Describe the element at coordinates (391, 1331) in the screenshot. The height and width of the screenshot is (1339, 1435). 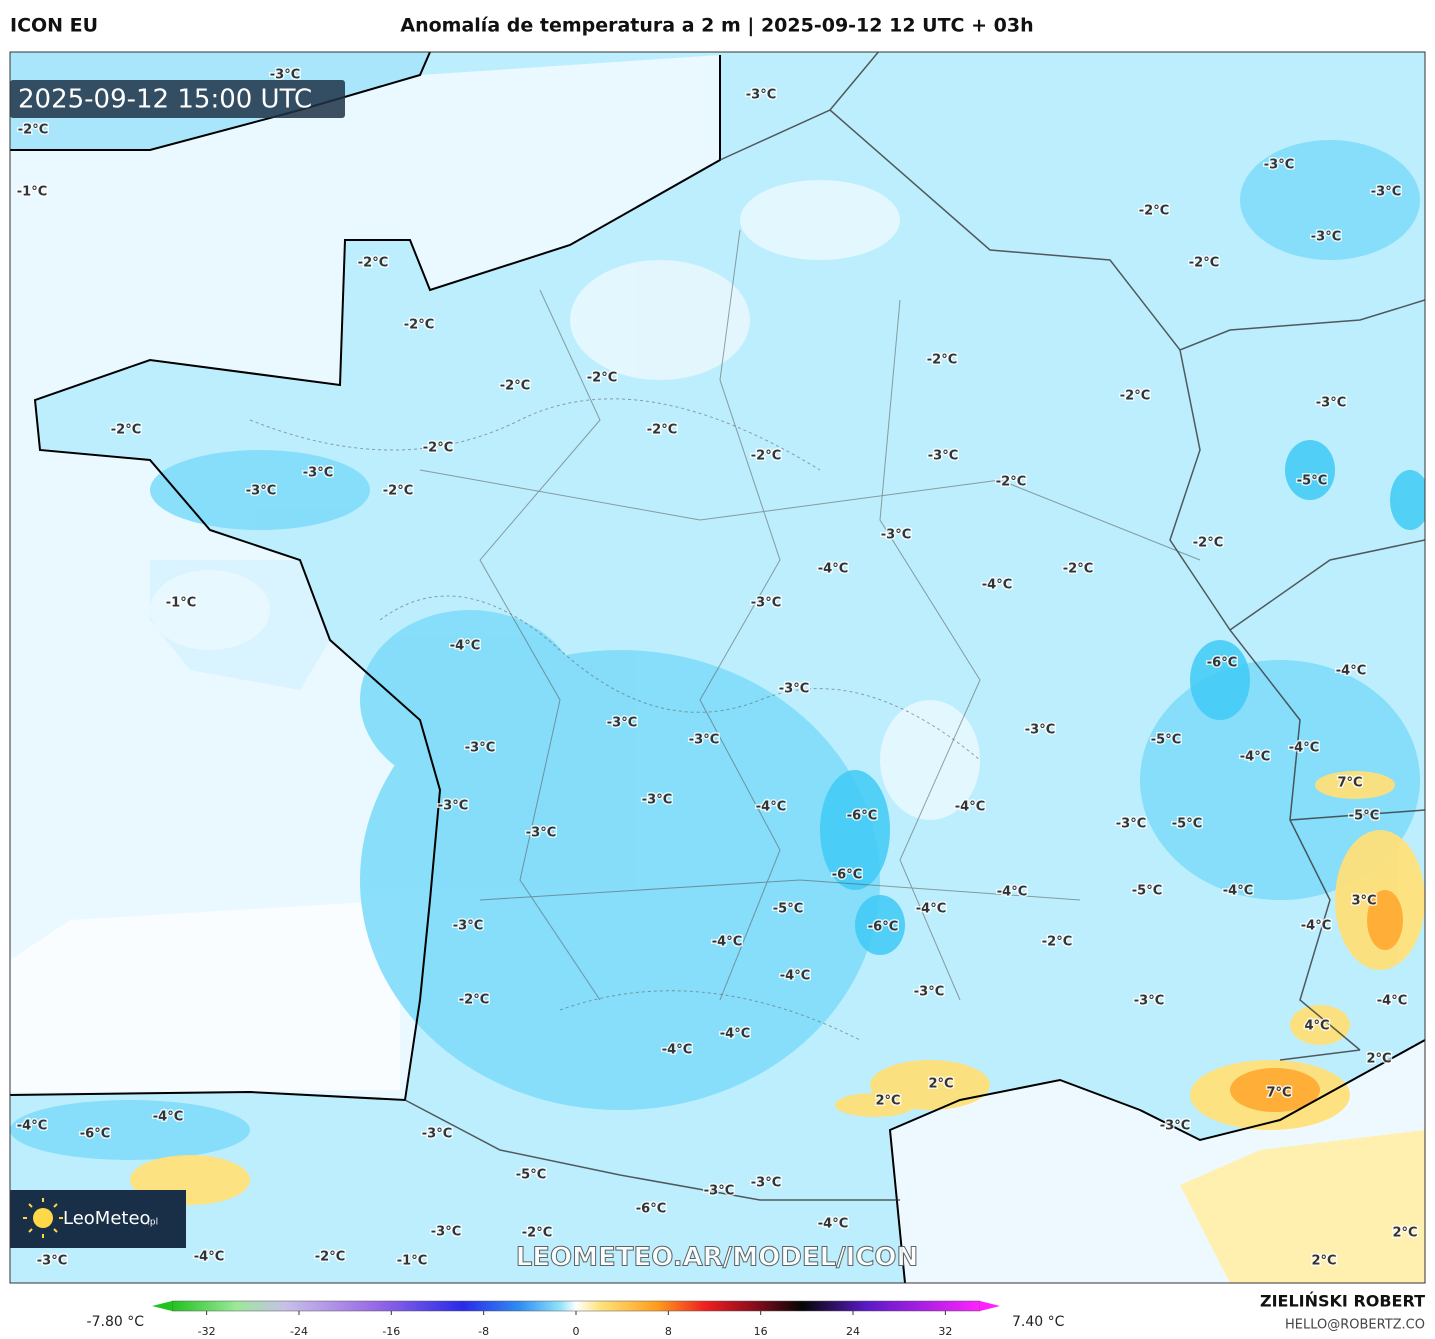
I see `colorbar-tick-label: -16` at that location.